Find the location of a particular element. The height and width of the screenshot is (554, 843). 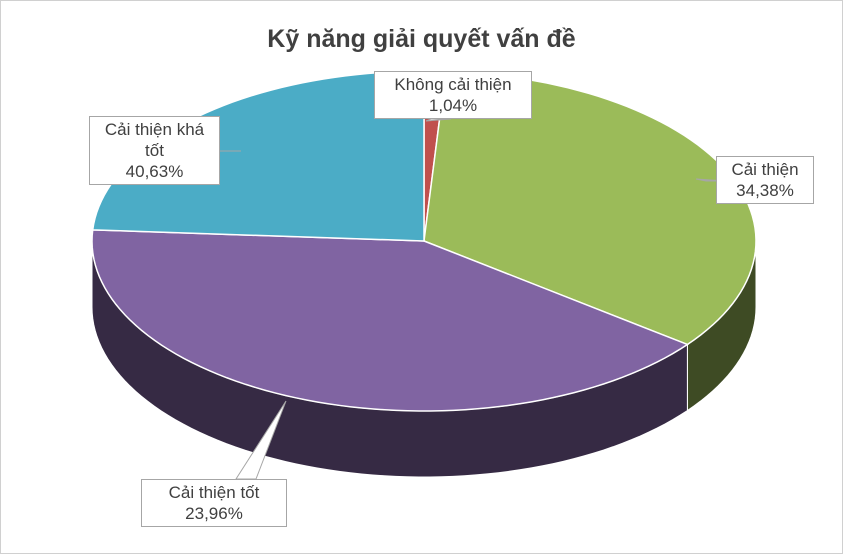

label-value: 40,63% is located at coordinates (154, 171).